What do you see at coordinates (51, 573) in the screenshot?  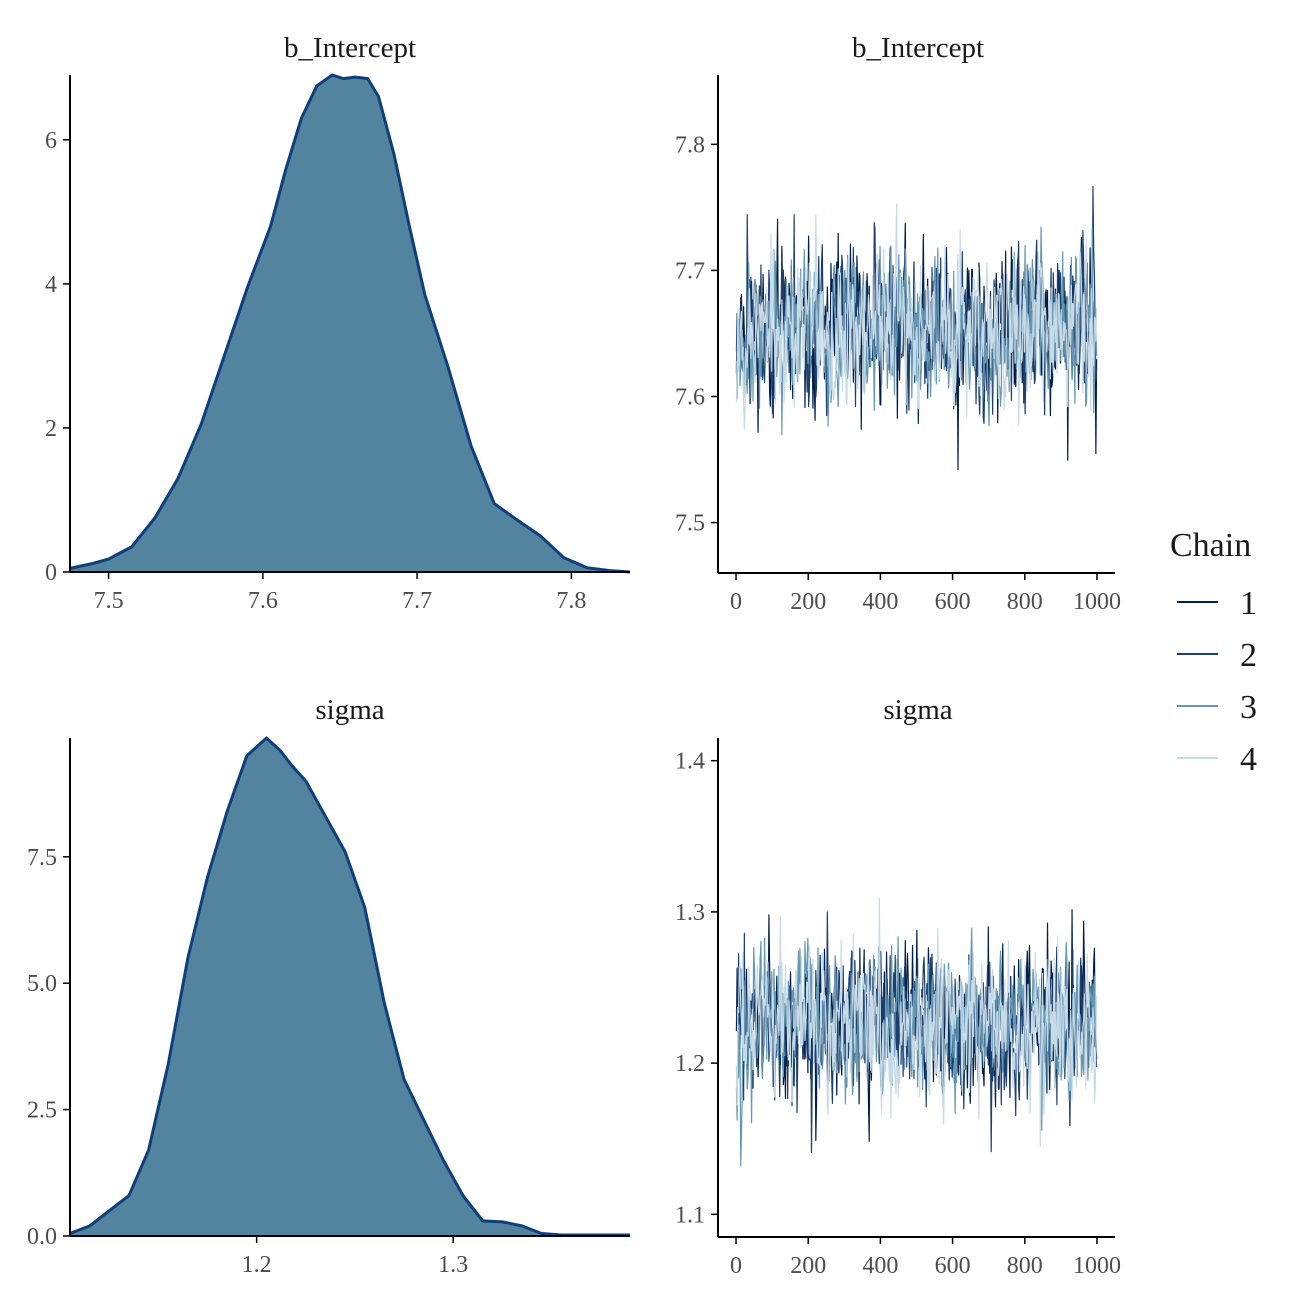 I see `y-tick-label: 0` at bounding box center [51, 573].